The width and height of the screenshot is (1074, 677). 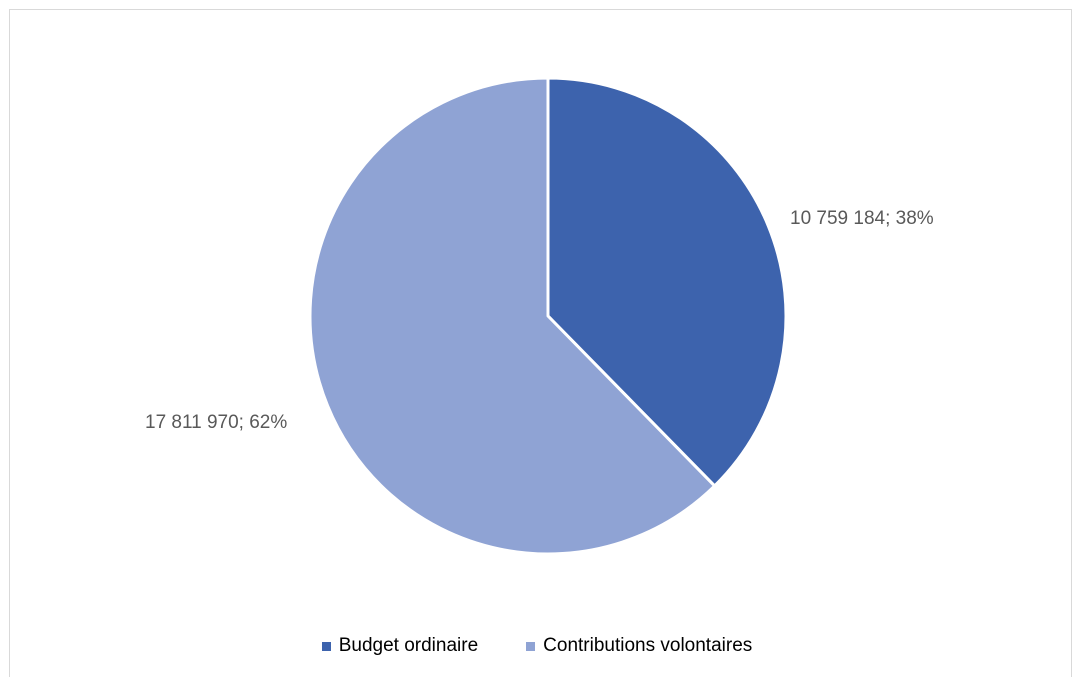 I want to click on legend-item-contributions-volontaires: Contributions volontaires, so click(x=639, y=646).